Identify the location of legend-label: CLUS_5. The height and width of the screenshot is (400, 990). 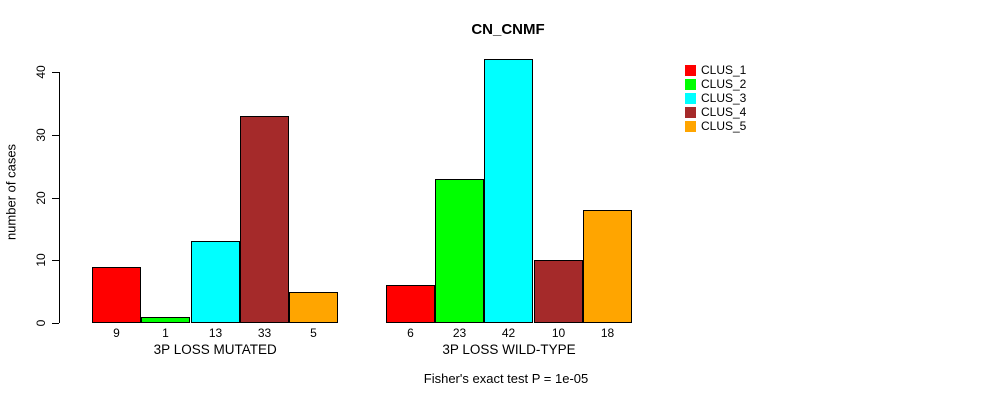
(724, 126).